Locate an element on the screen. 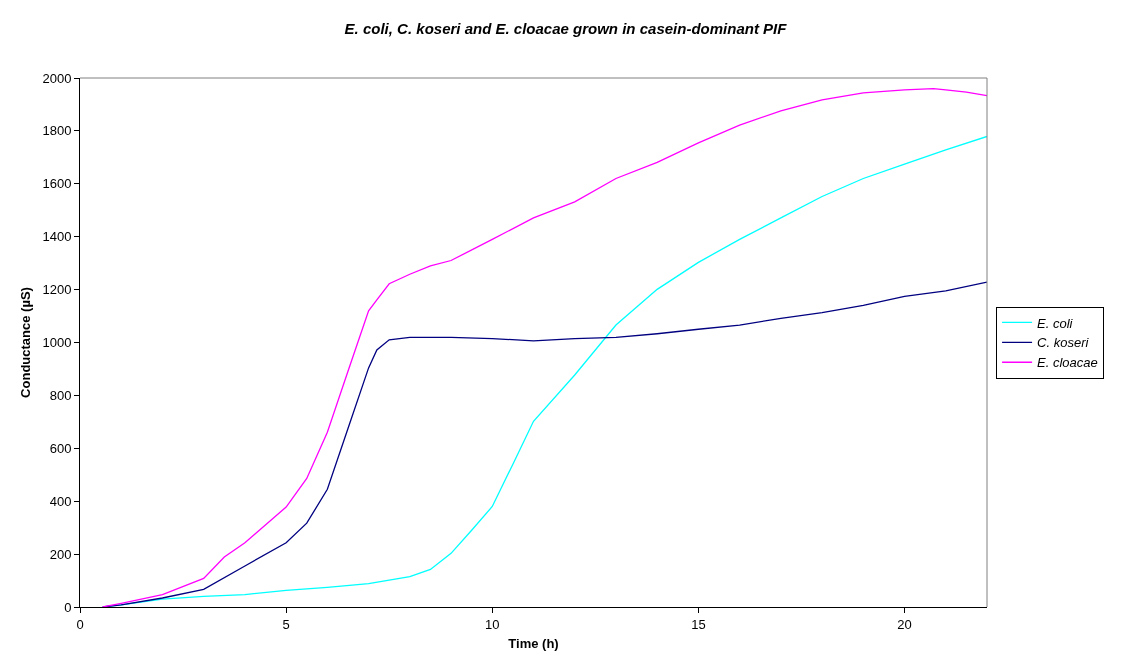  y-tick-label: 1400 is located at coordinates (57, 237).